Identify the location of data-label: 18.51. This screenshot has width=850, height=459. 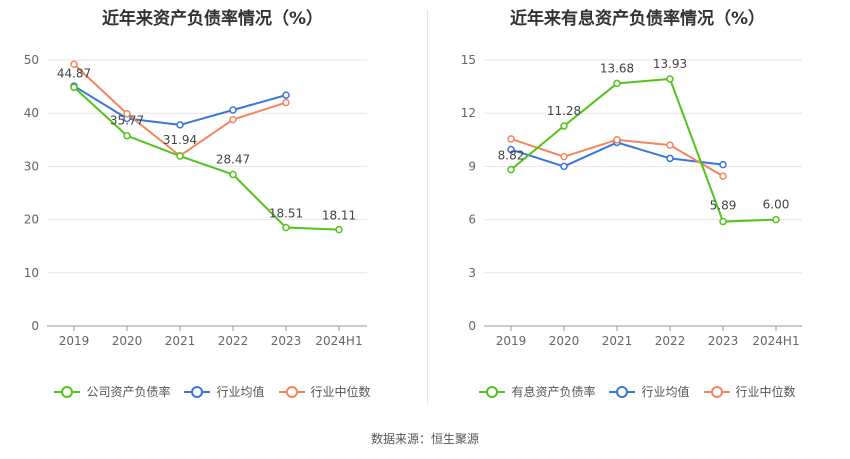
(286, 214).